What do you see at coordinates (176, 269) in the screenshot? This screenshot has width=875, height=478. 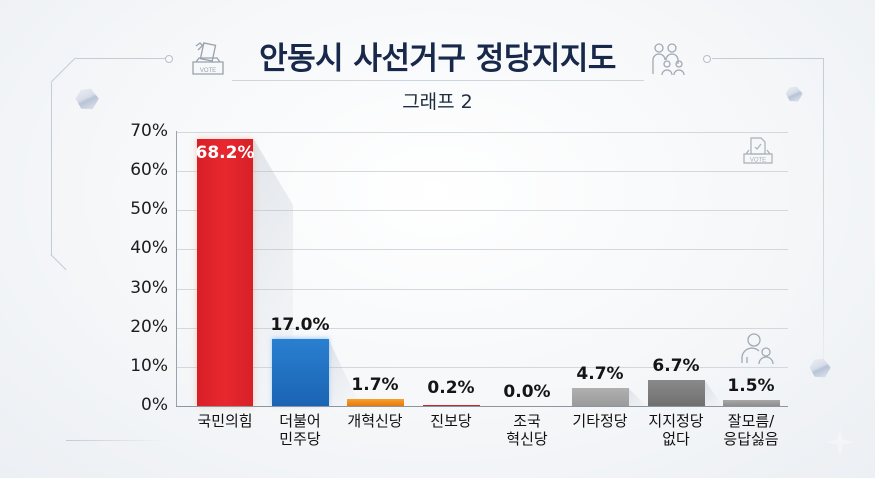 I see `y-axis-line` at bounding box center [176, 269].